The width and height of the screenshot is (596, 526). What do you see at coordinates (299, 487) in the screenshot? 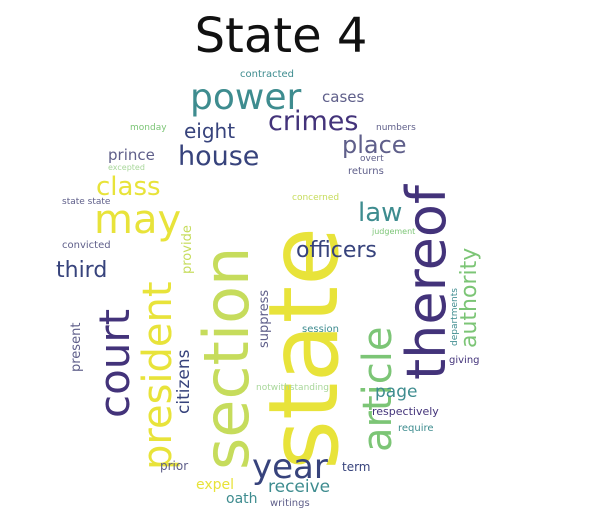
I see `word-receive: receive` at bounding box center [299, 487].